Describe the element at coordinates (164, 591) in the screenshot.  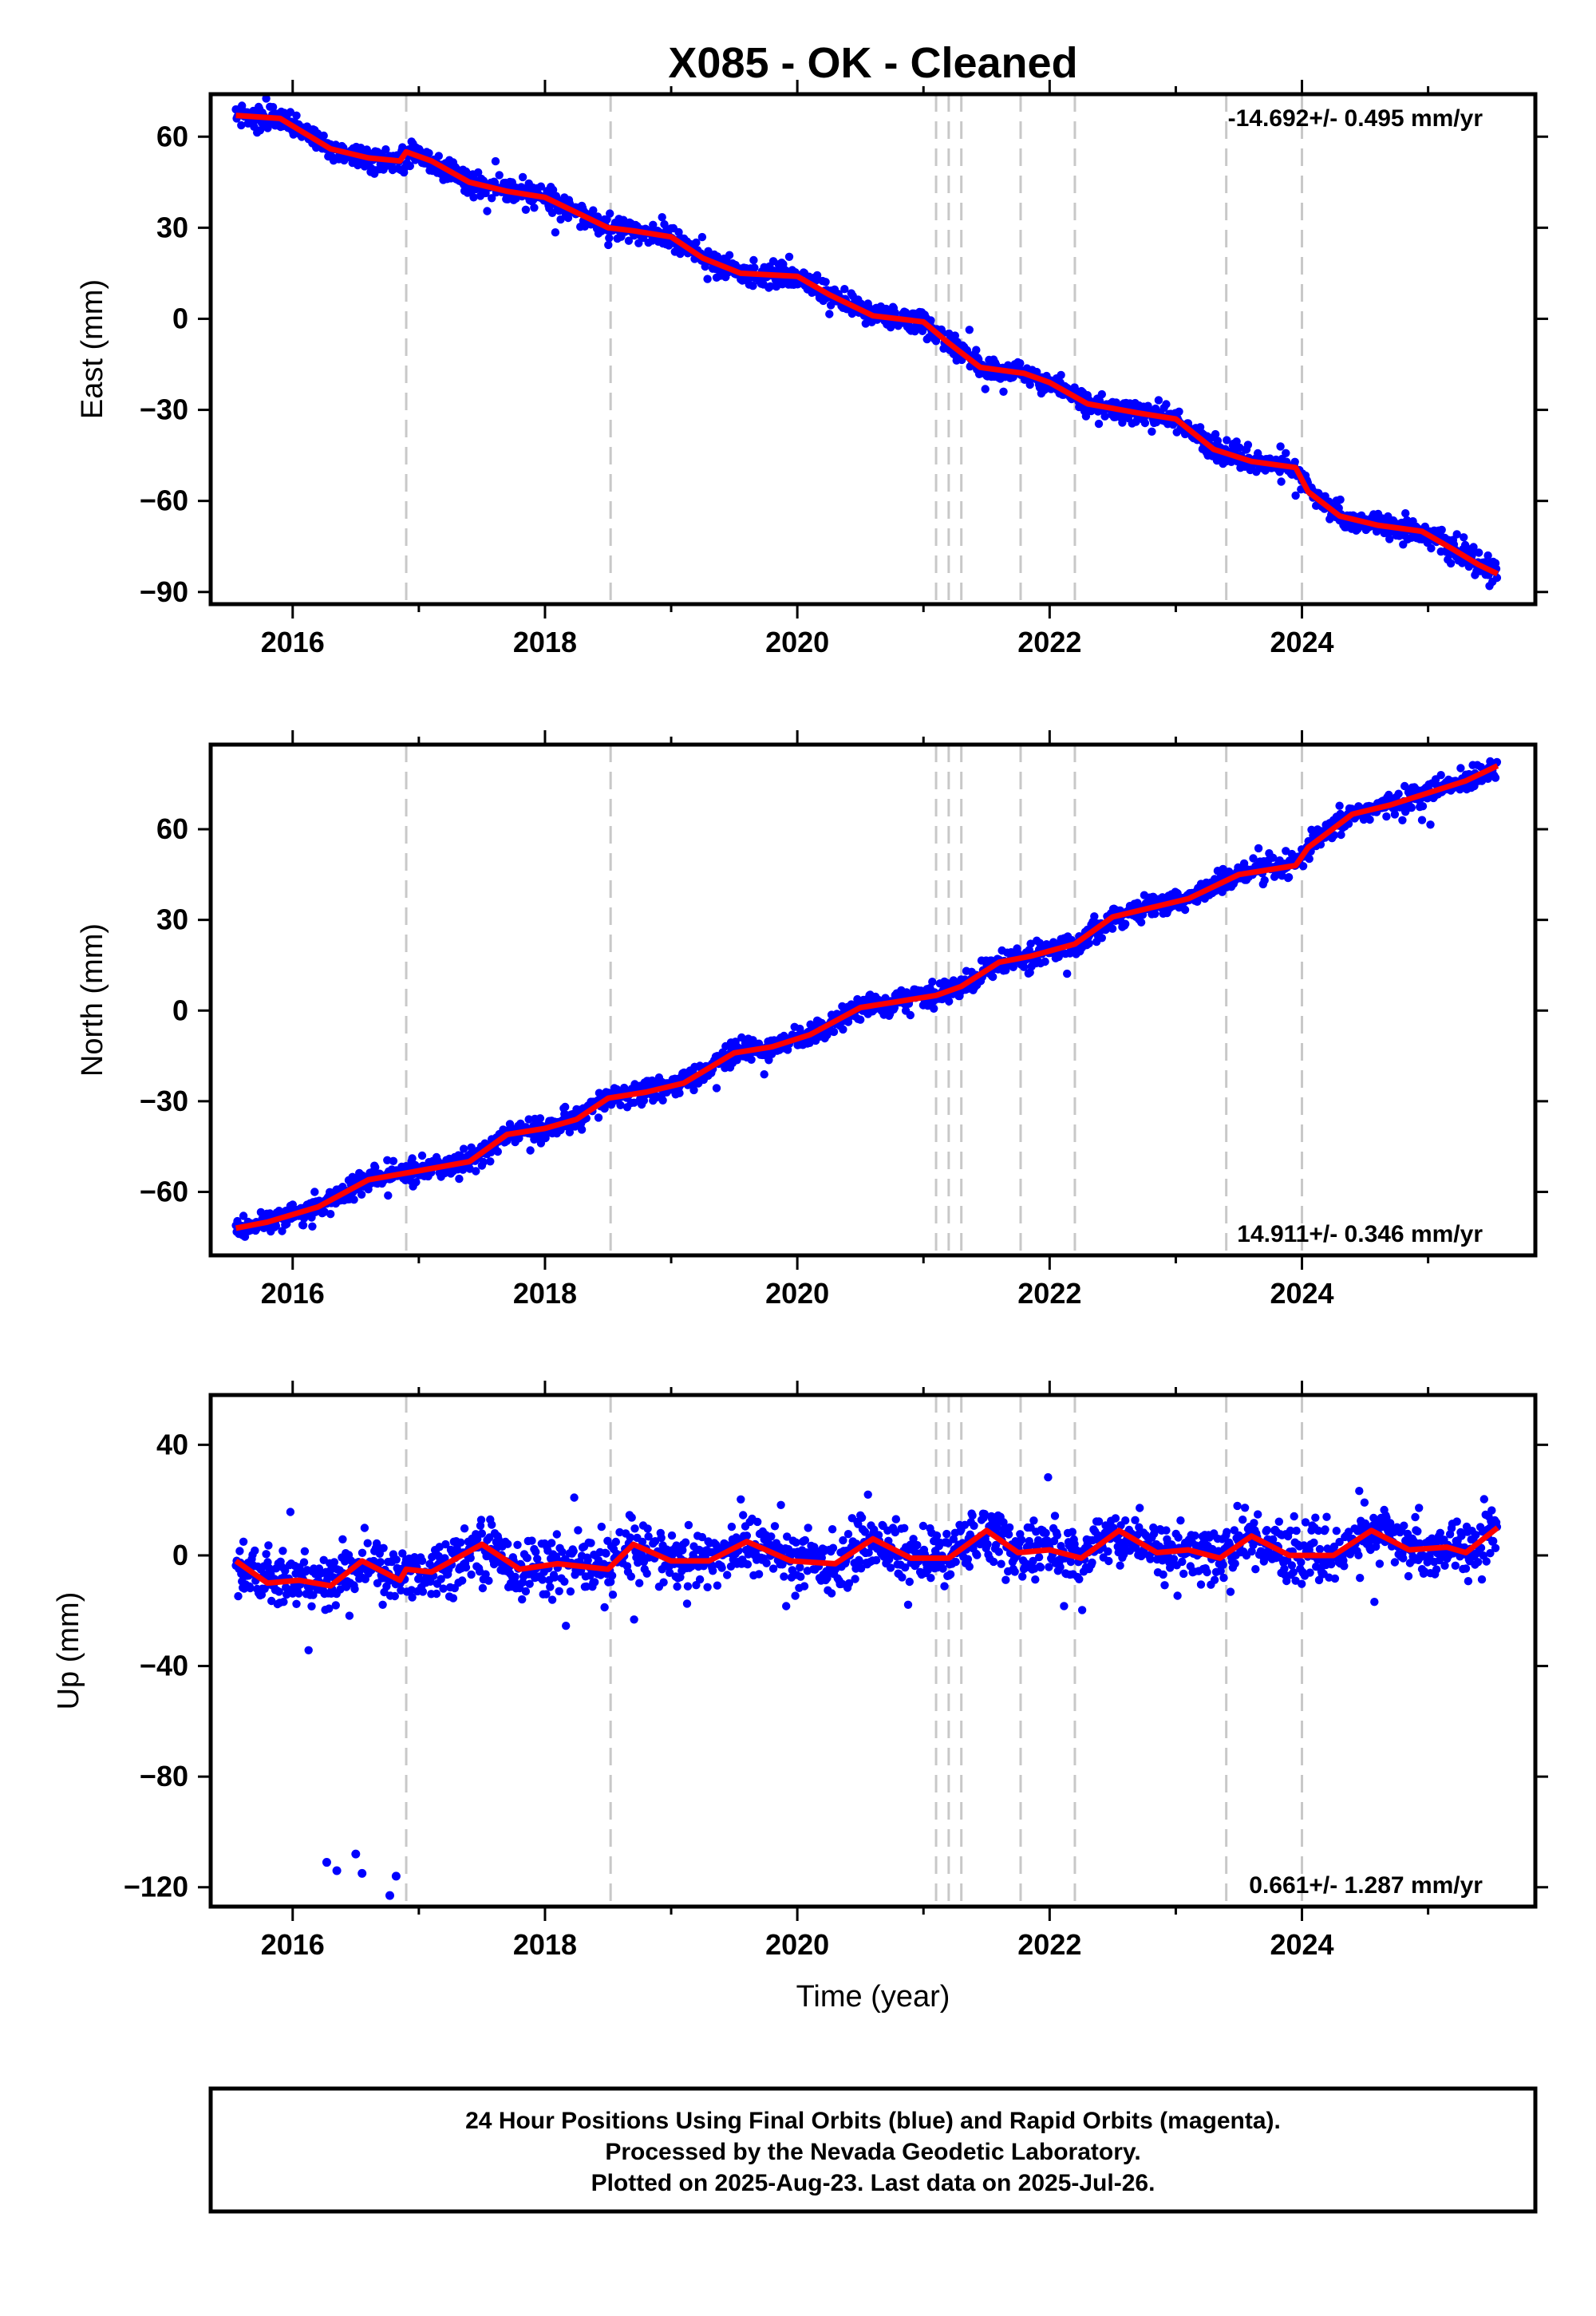
I see `y-tick-label: −90` at that location.